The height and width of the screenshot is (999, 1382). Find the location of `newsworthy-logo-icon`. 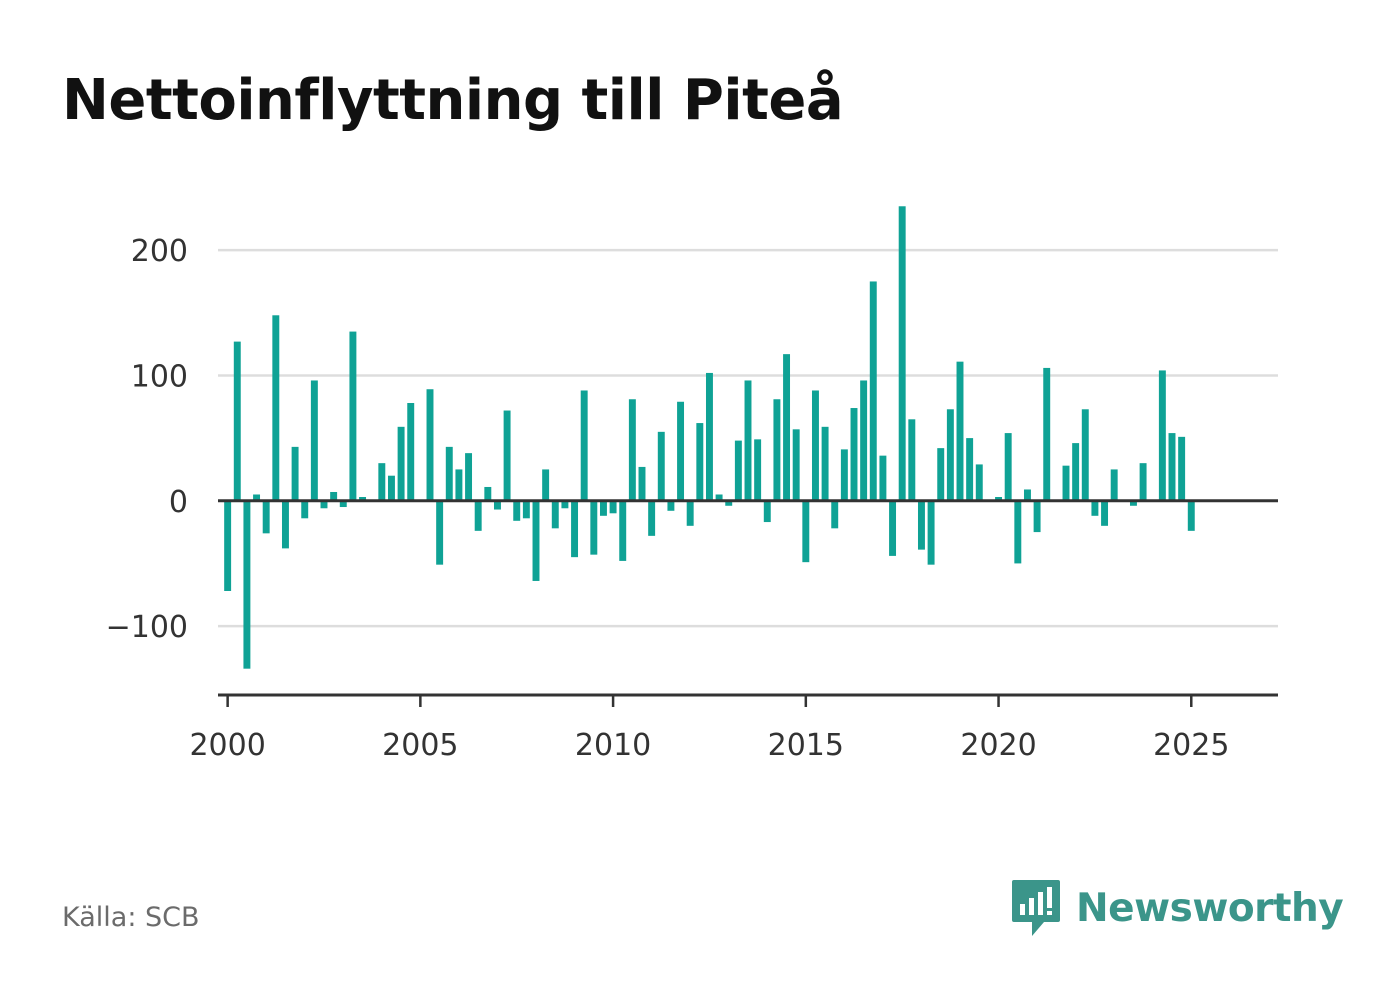

newsworthy-logo-icon is located at coordinates (1036, 908).